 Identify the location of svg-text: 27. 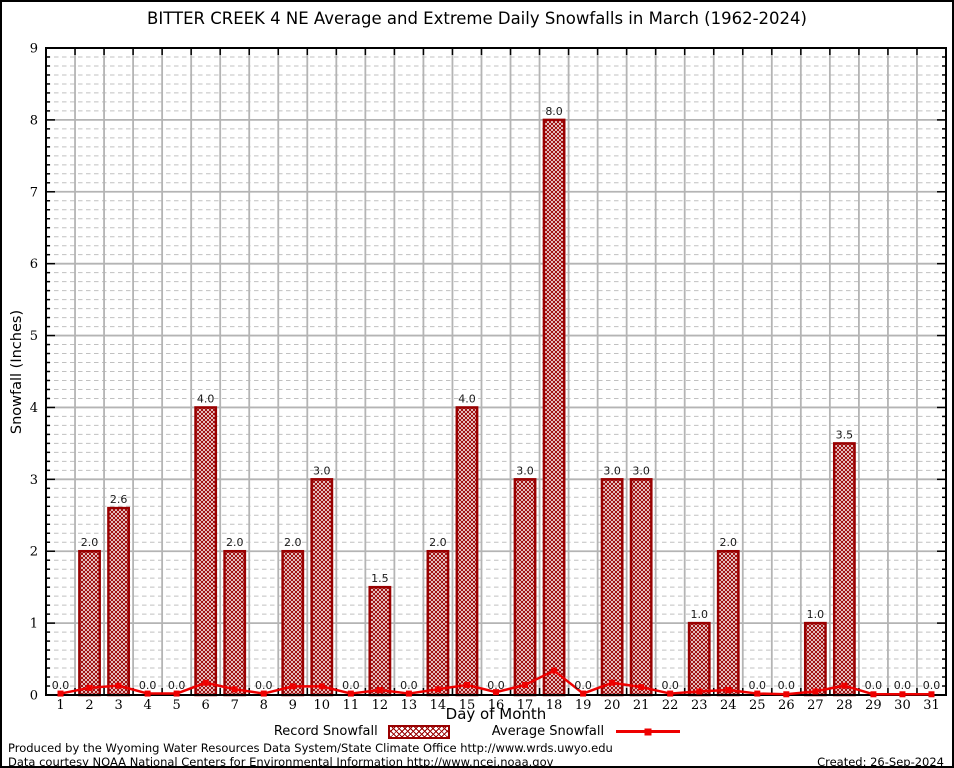
(815, 705).